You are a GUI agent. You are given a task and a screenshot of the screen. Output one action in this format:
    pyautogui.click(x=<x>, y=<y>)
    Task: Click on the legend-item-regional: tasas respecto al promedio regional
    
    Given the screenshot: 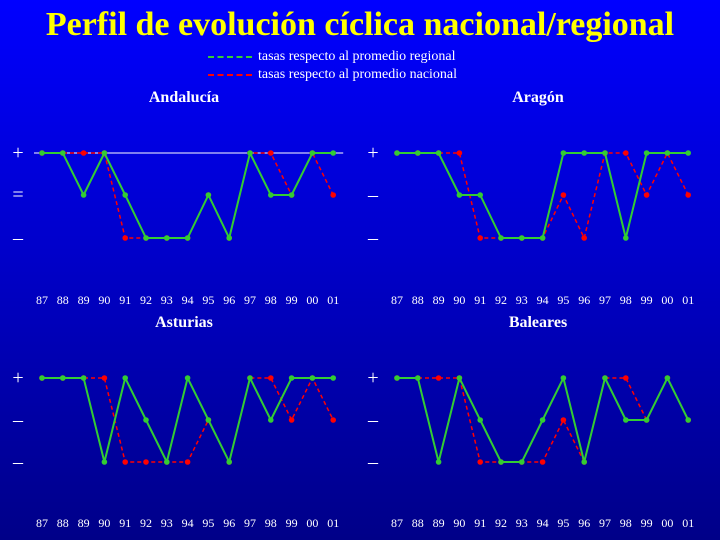 What is the action you would take?
    pyautogui.click(x=332, y=57)
    